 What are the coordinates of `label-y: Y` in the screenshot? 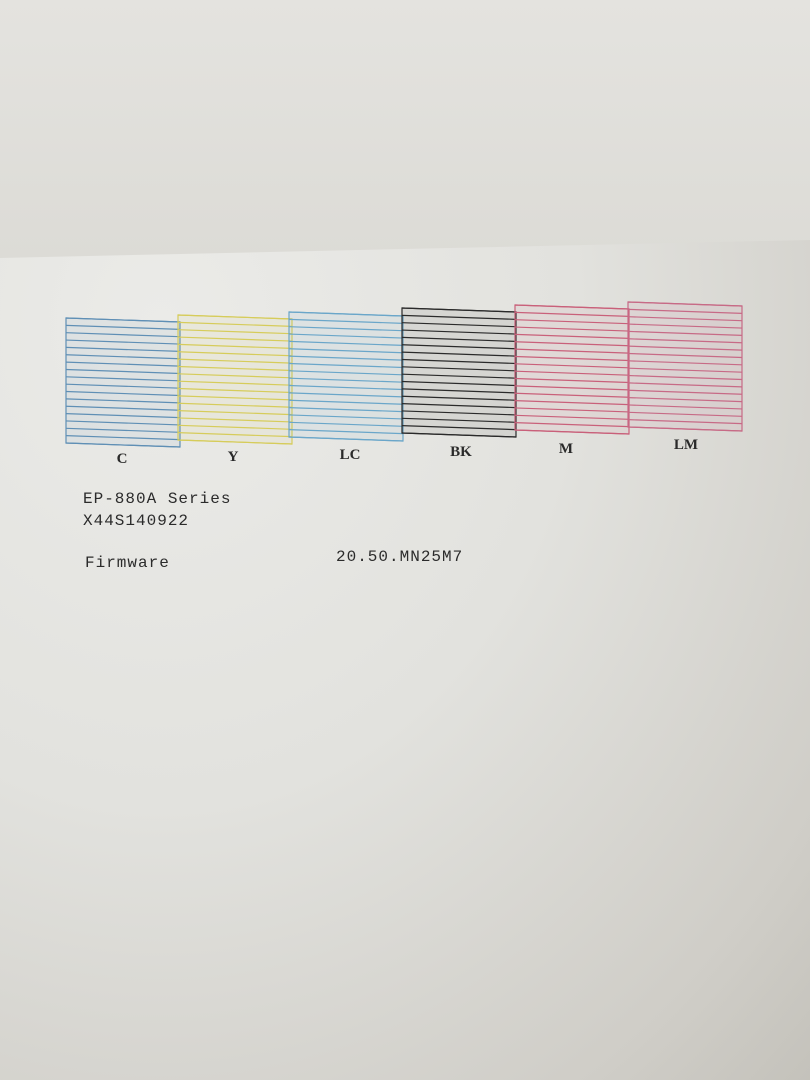 It's located at (233, 457).